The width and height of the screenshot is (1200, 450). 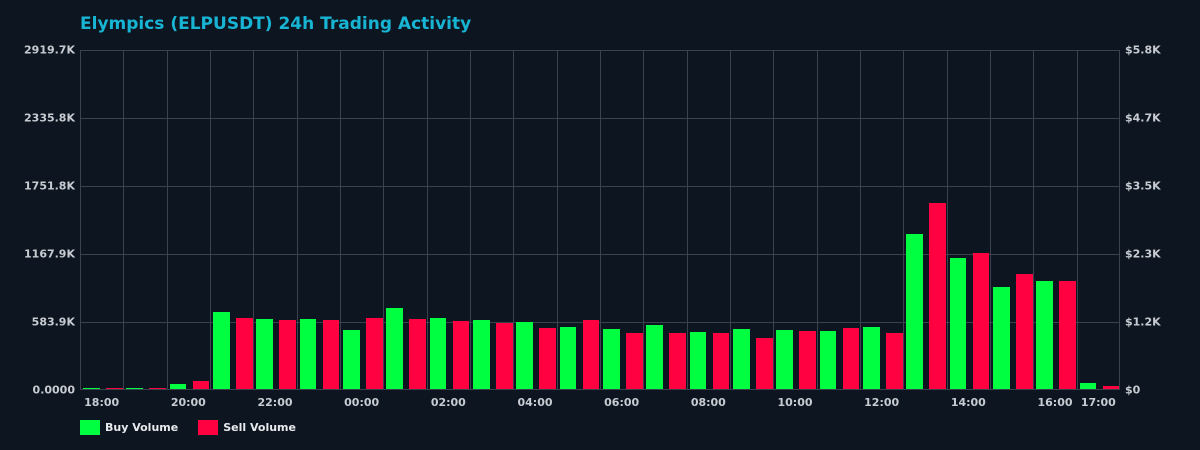 I want to click on y-tick-right: $2.3K, so click(x=1143, y=254).